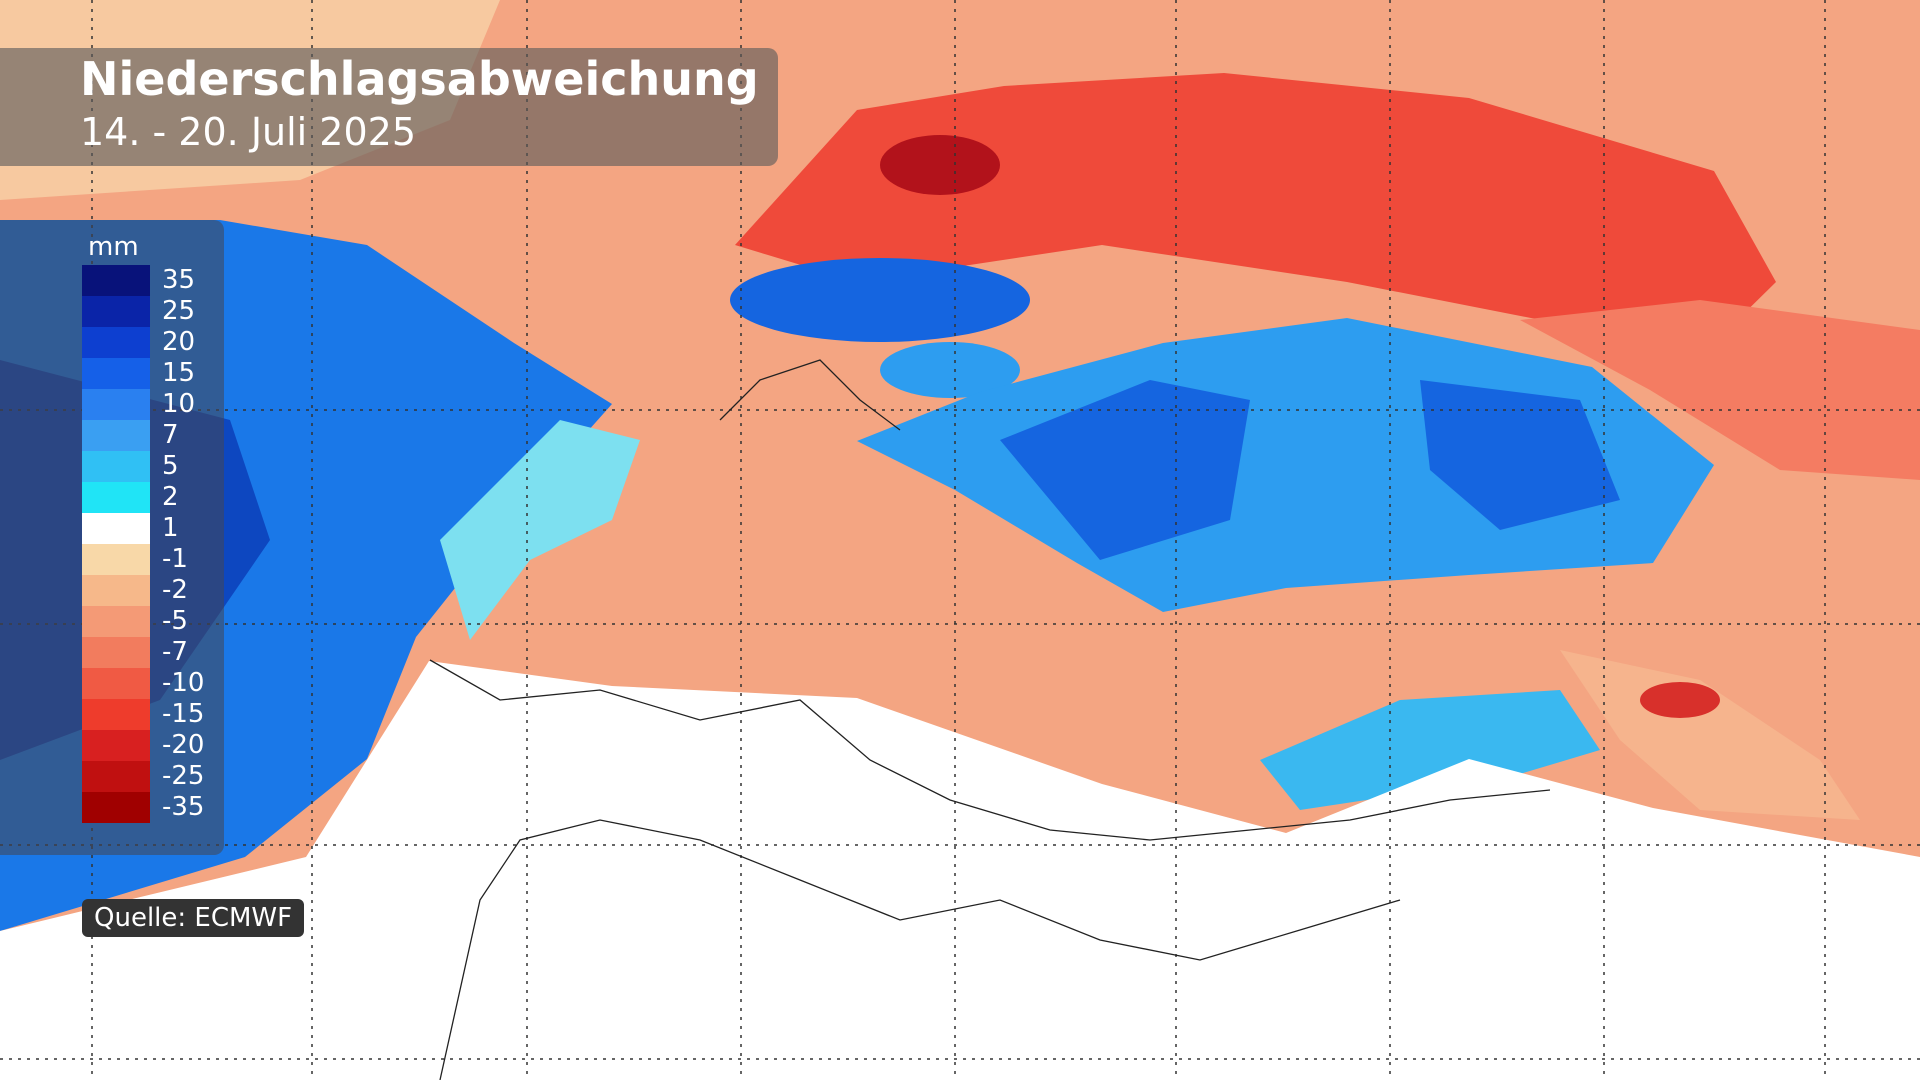 Image resolution: width=1920 pixels, height=1080 pixels. Describe the element at coordinates (179, 311) in the screenshot. I see `legend-label: 25` at that location.